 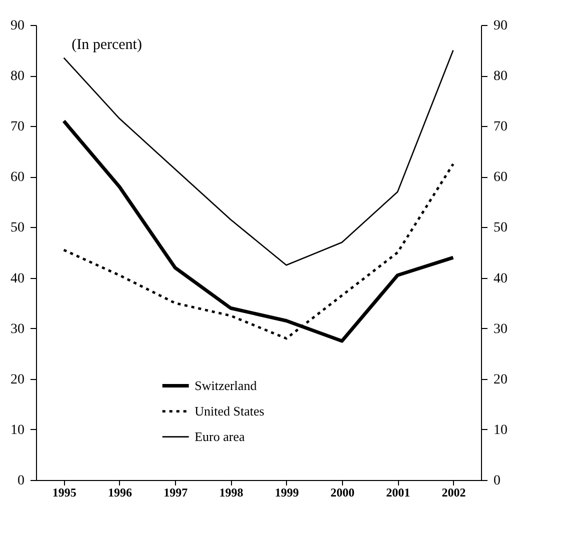 I want to click on y-tick-label: 70, so click(x=17, y=127).